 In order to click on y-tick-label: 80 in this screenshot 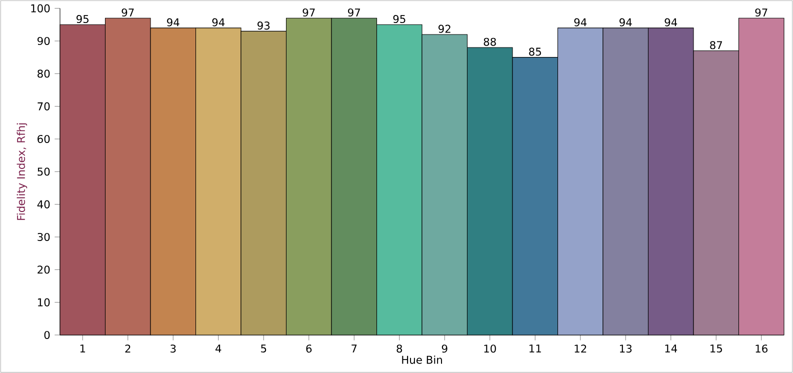, I will do `click(44, 74)`.